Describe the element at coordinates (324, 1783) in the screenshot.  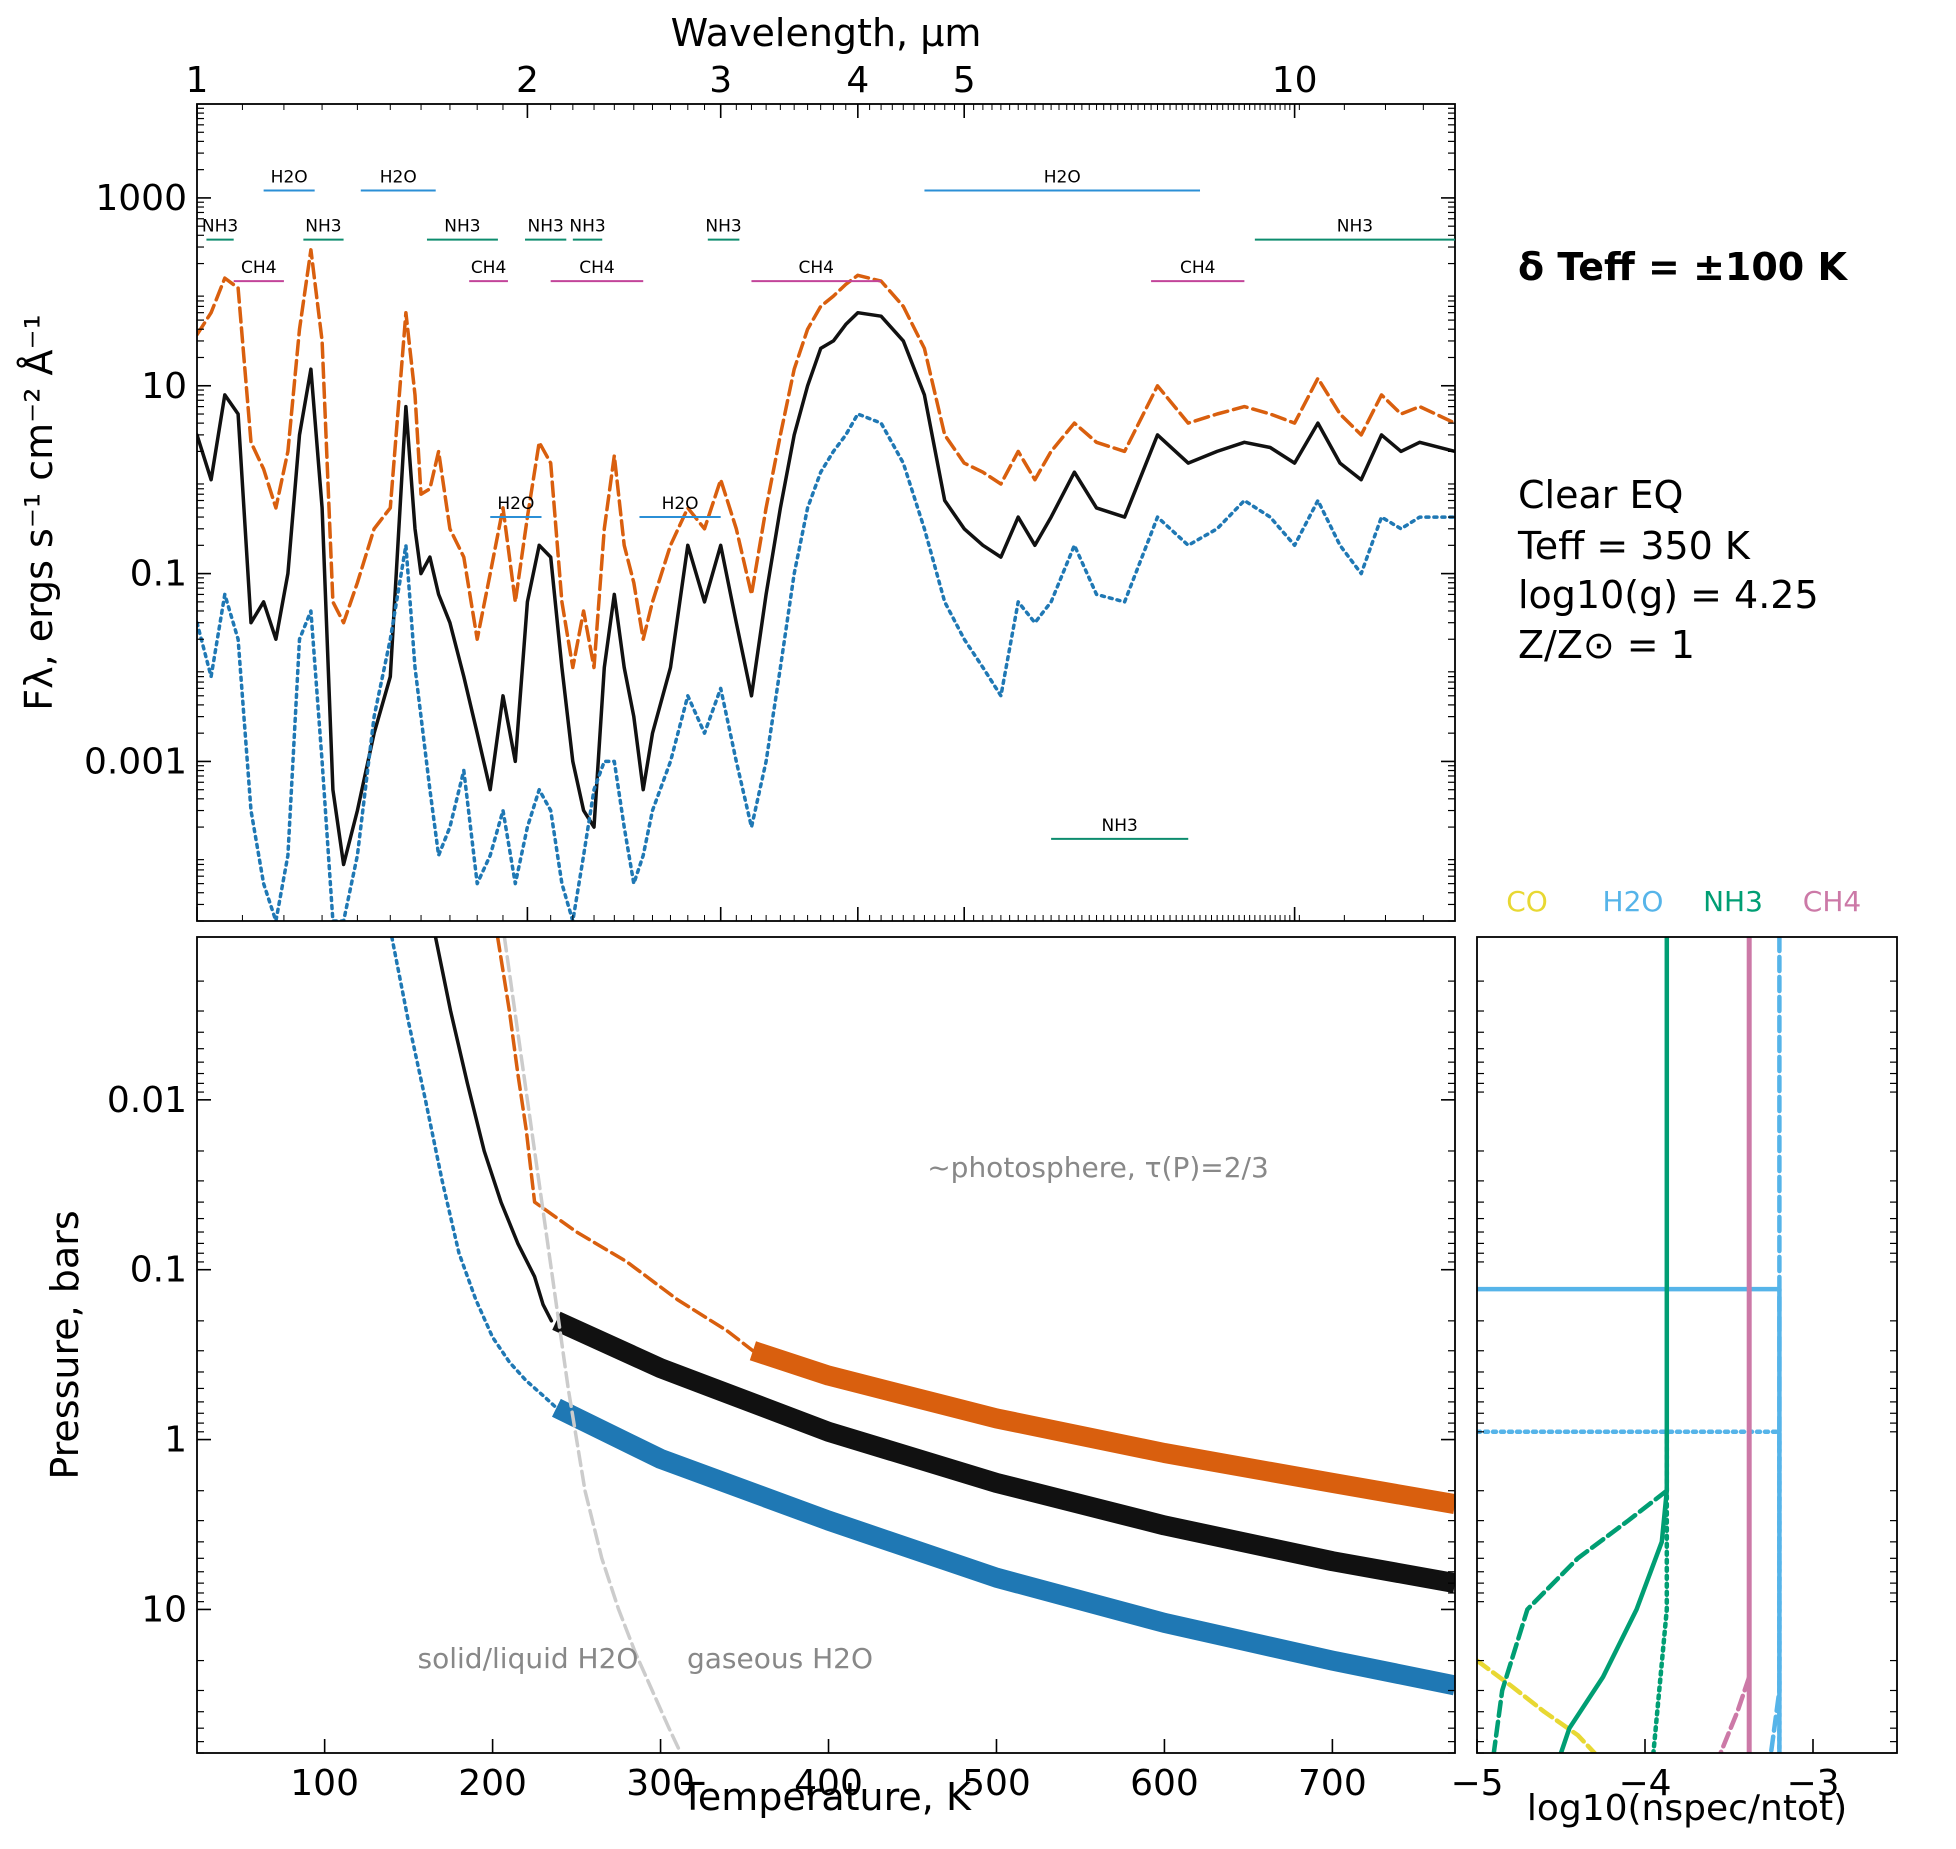
I see `x-tick-label: 100` at that location.